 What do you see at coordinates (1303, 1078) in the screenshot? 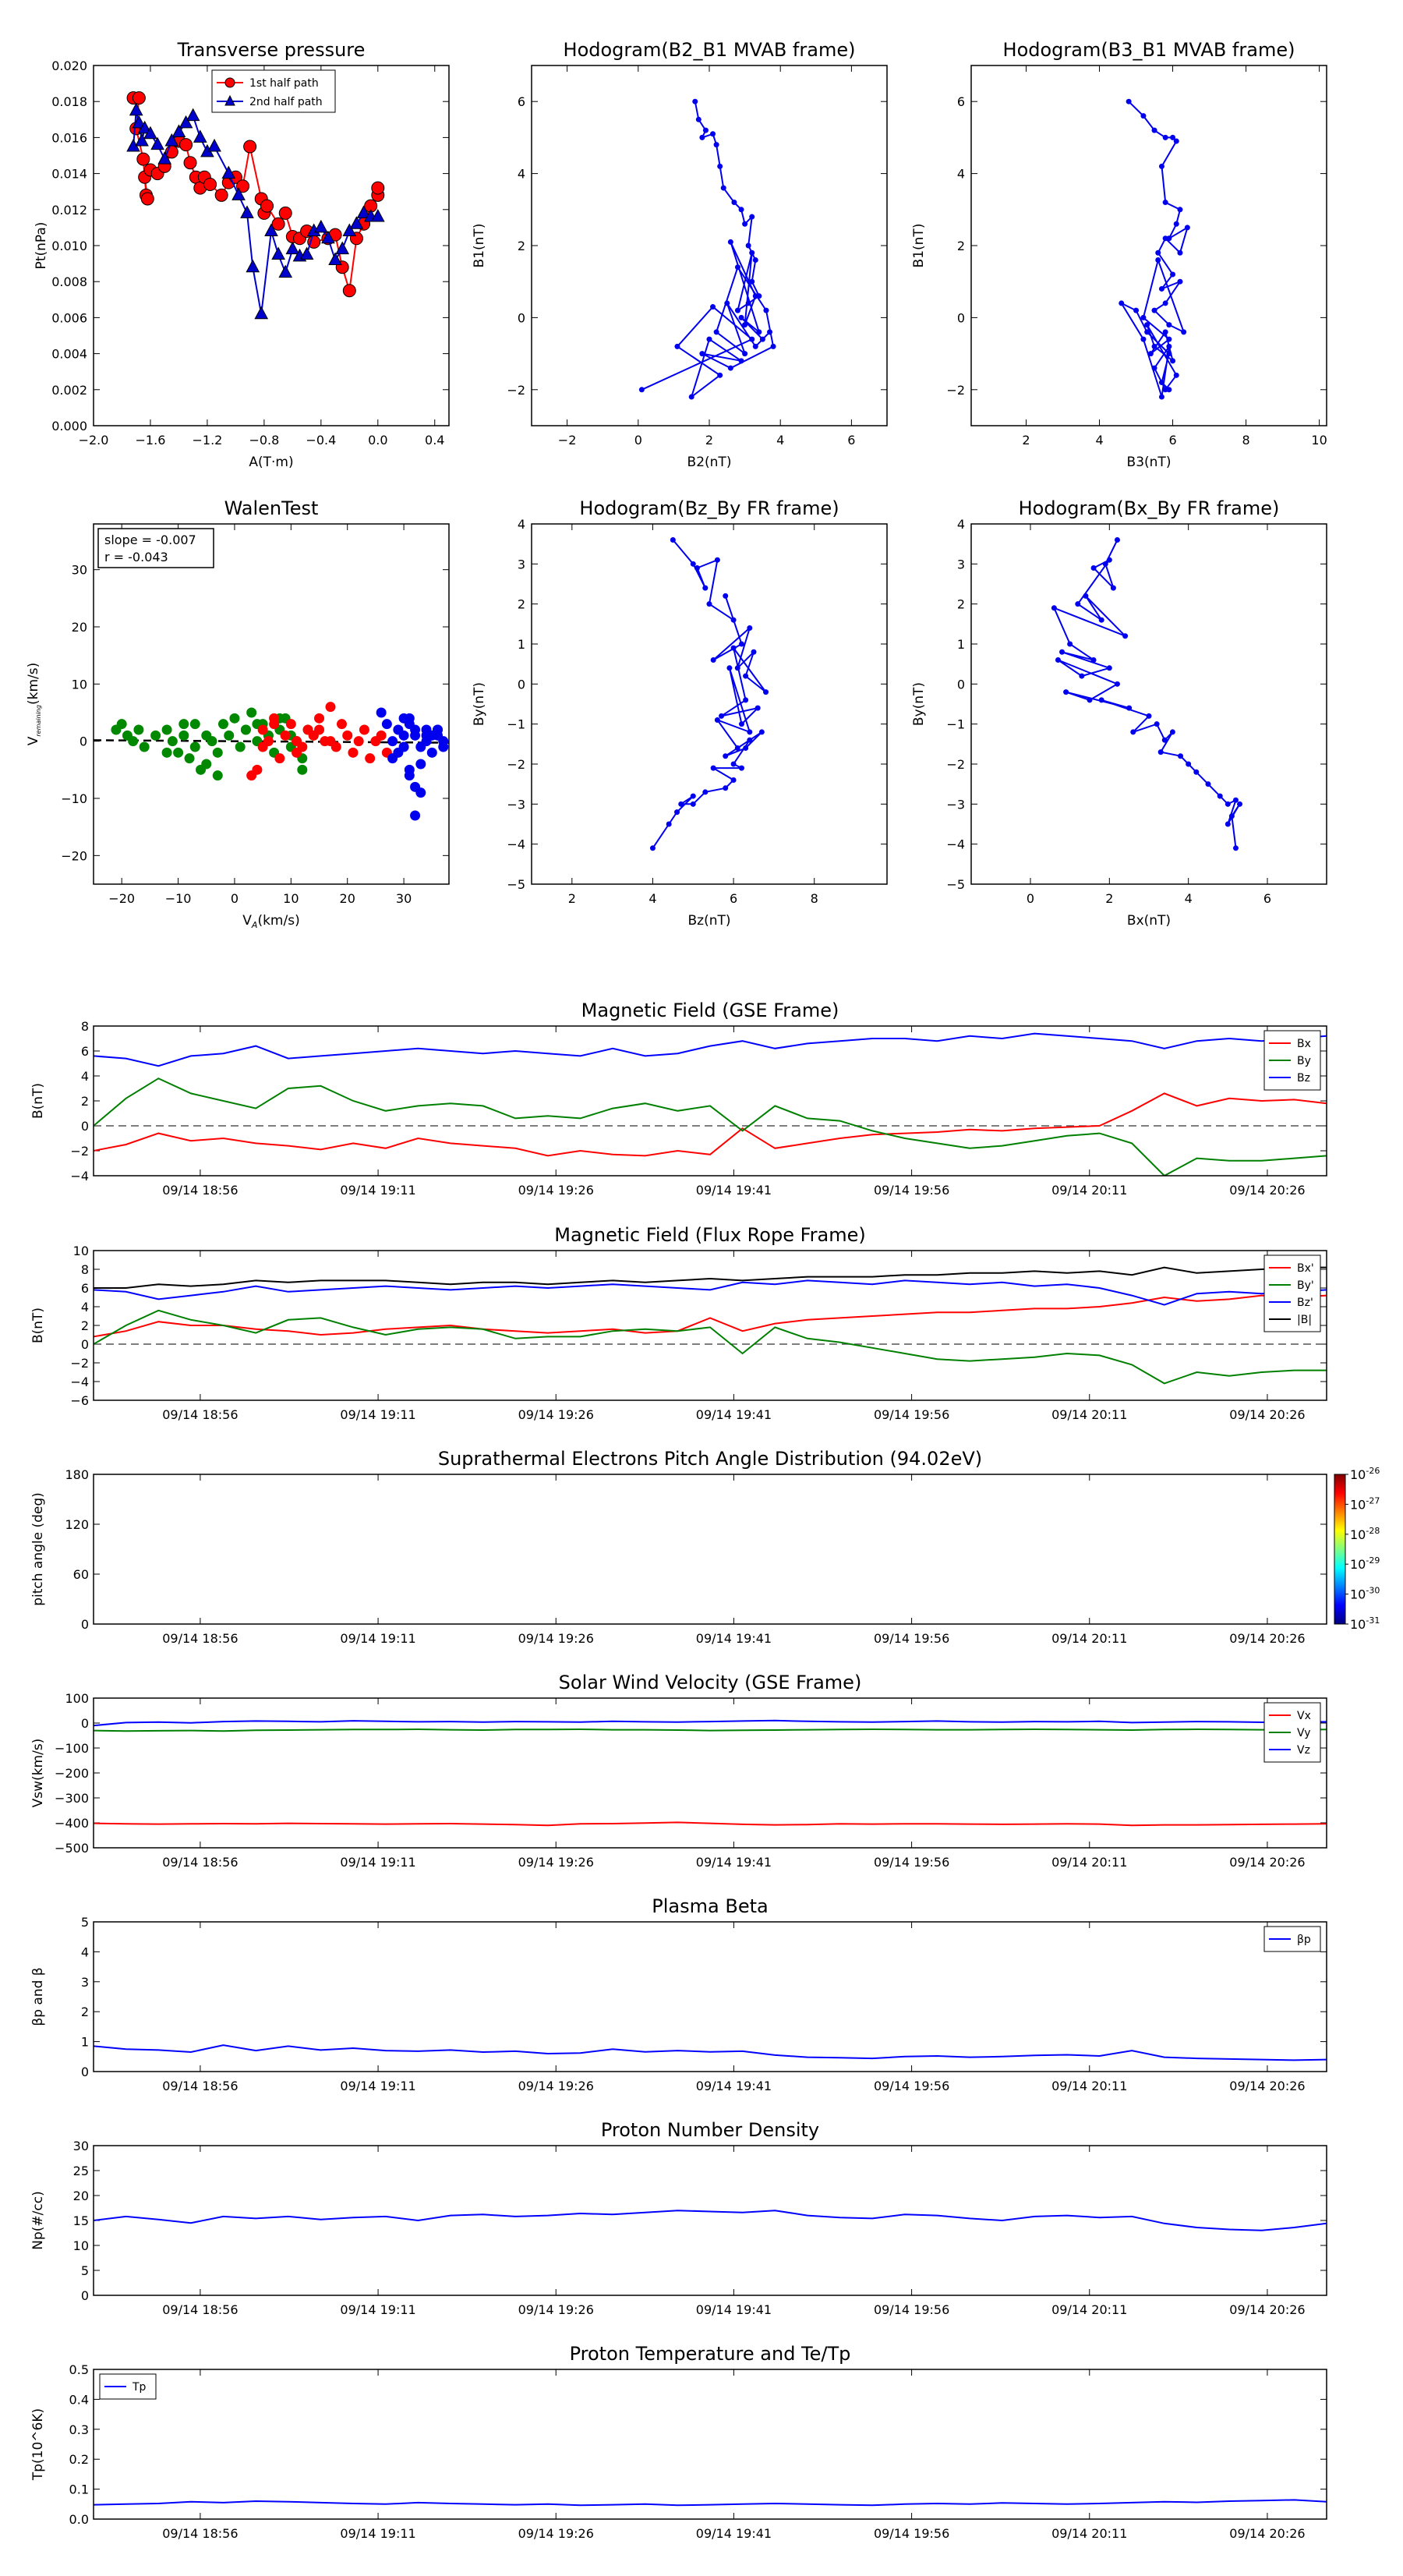
I see `legend-label: Bz` at bounding box center [1303, 1078].